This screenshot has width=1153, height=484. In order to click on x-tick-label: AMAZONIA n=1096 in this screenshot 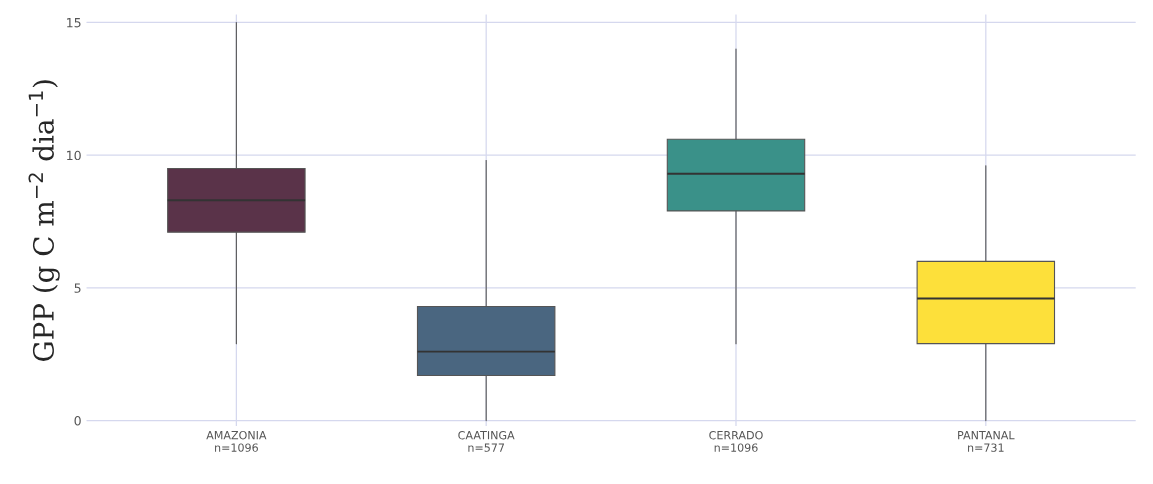, I will do `click(236, 441)`.